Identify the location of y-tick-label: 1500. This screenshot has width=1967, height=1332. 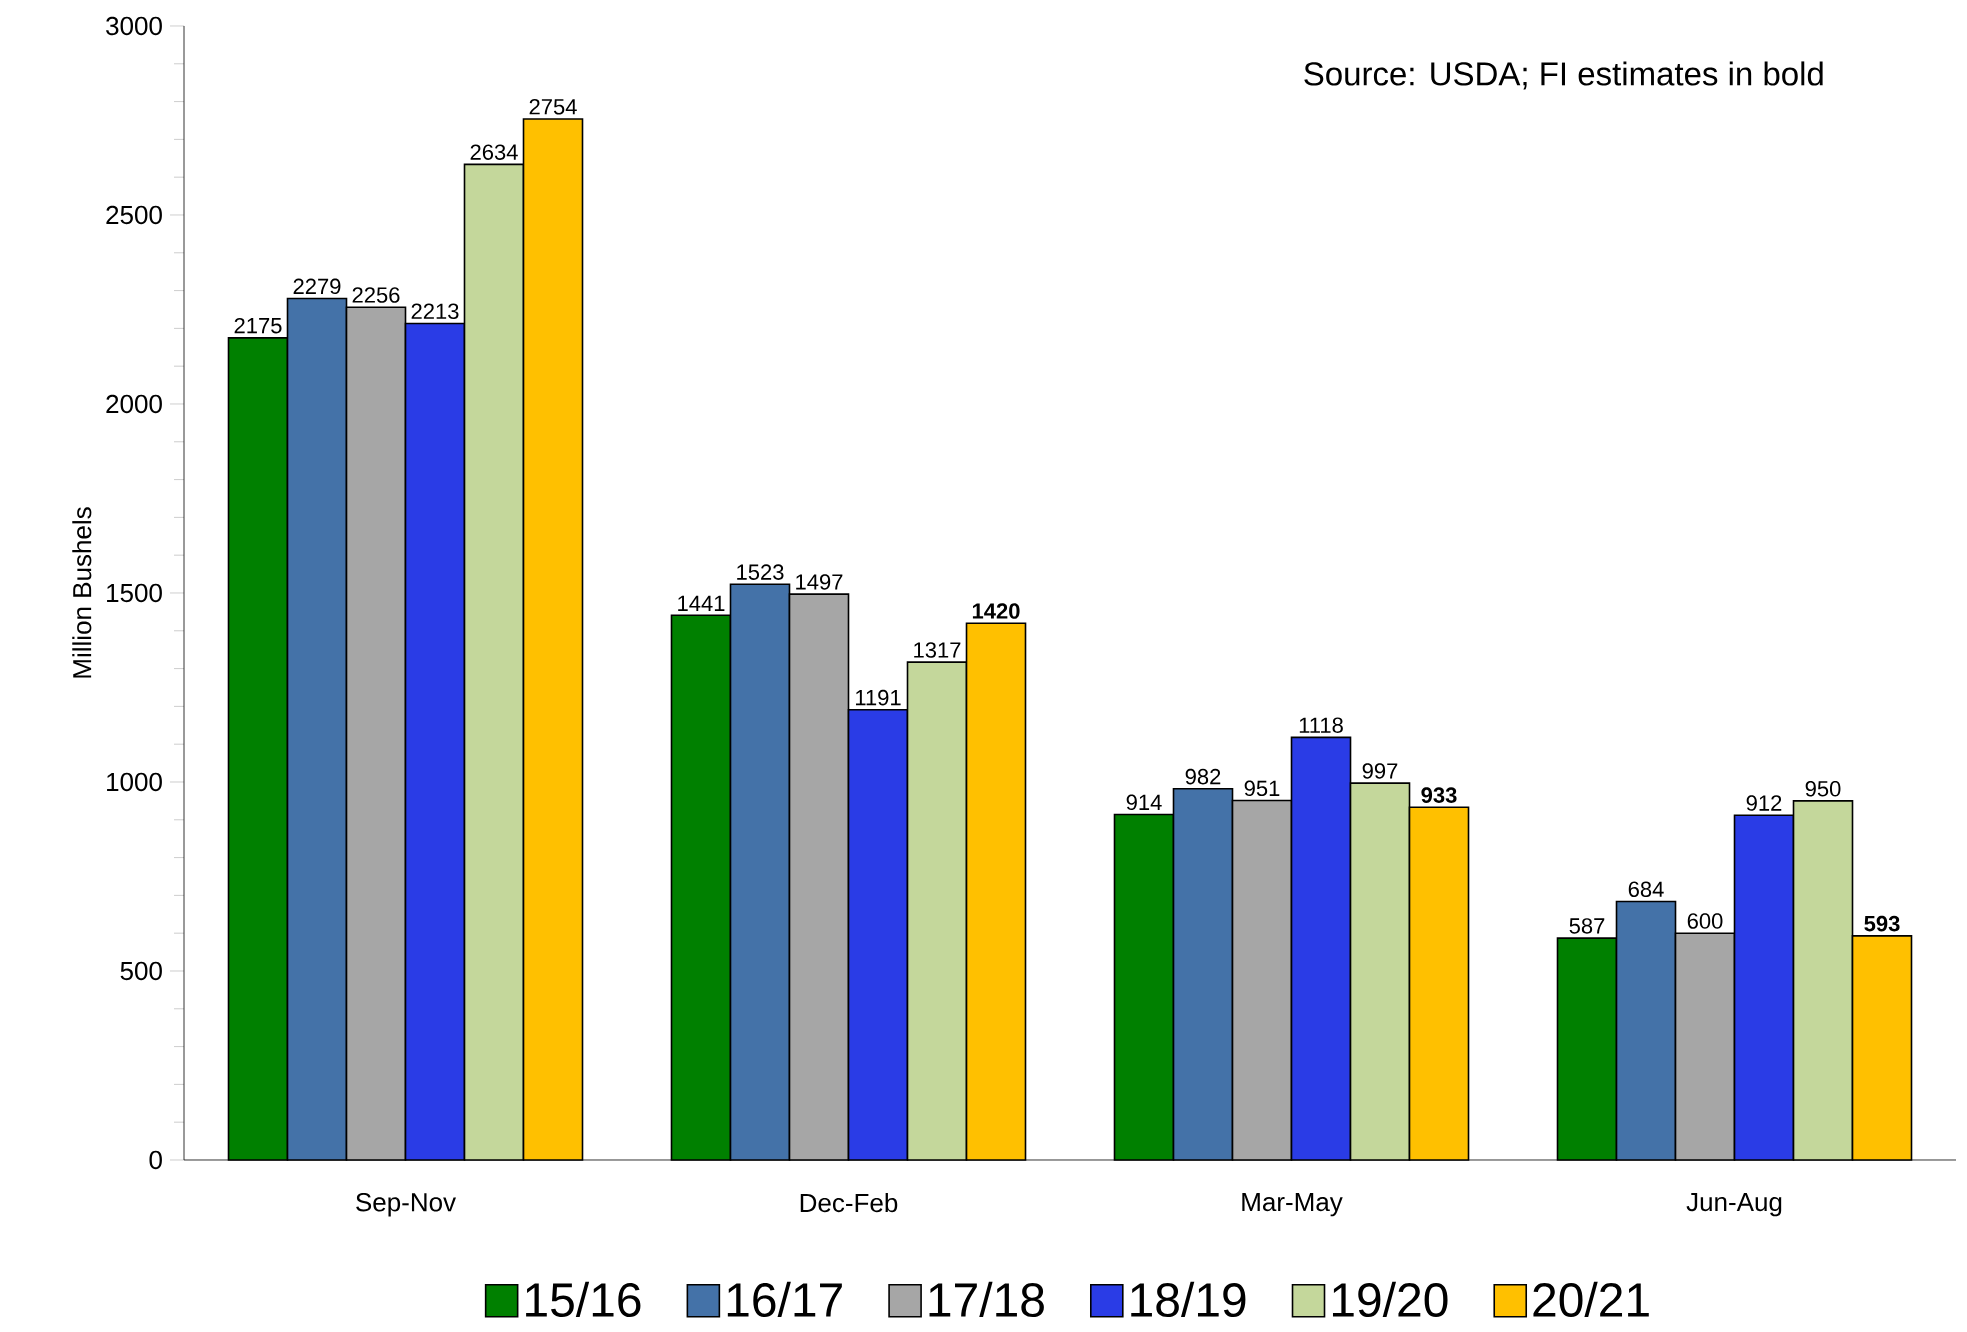
(134, 593).